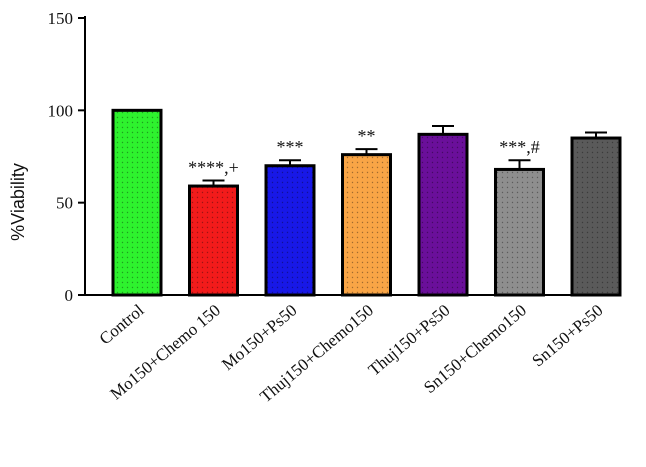  Describe the element at coordinates (367, 136) in the screenshot. I see `significance-label: **` at that location.